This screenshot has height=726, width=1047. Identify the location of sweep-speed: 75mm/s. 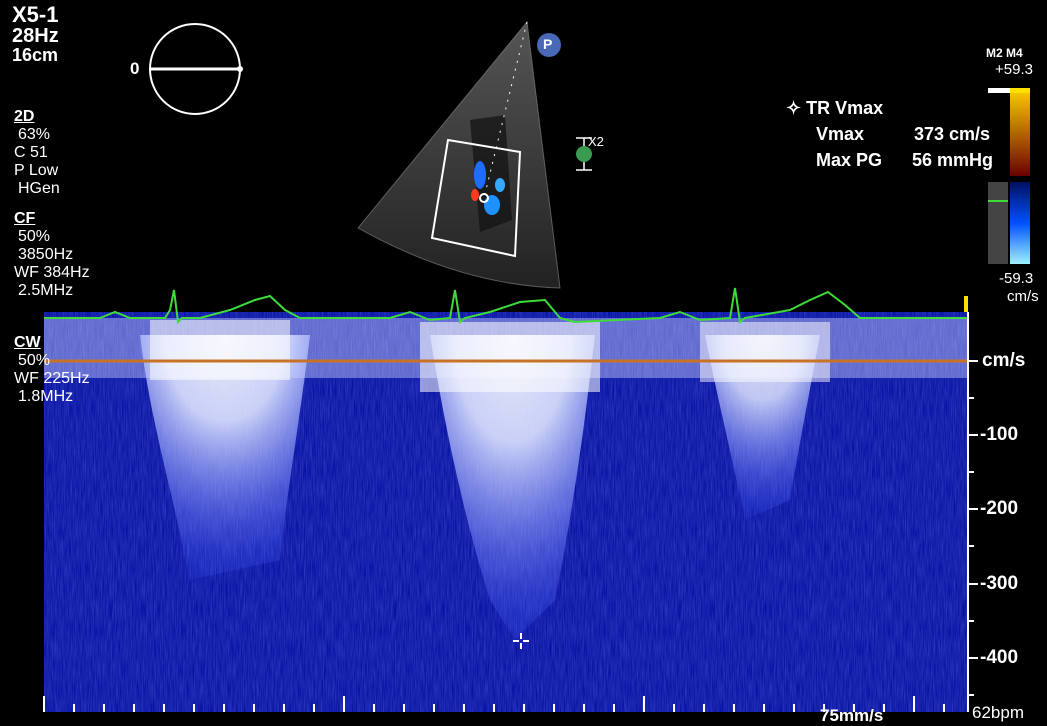
(852, 715).